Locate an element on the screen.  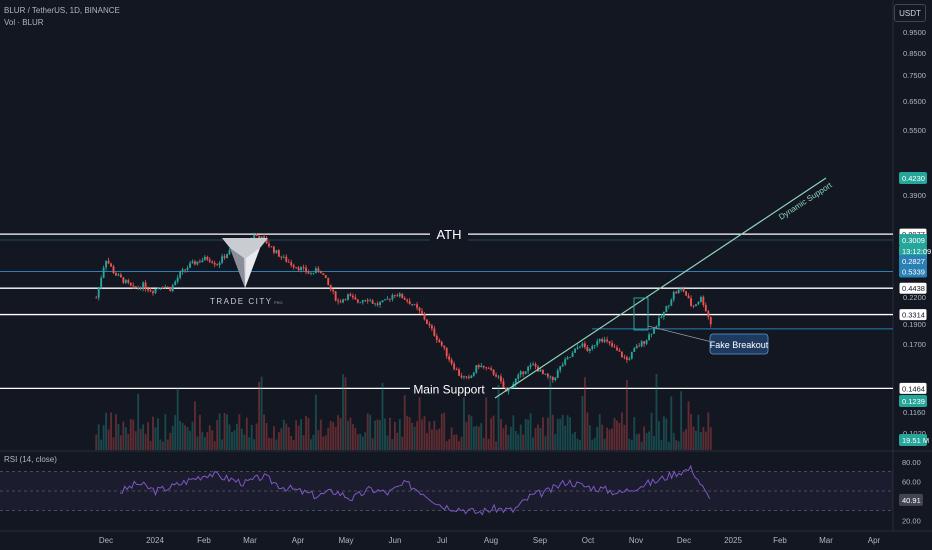
rsi-tick-label: 60.00 is located at coordinates (911, 481).